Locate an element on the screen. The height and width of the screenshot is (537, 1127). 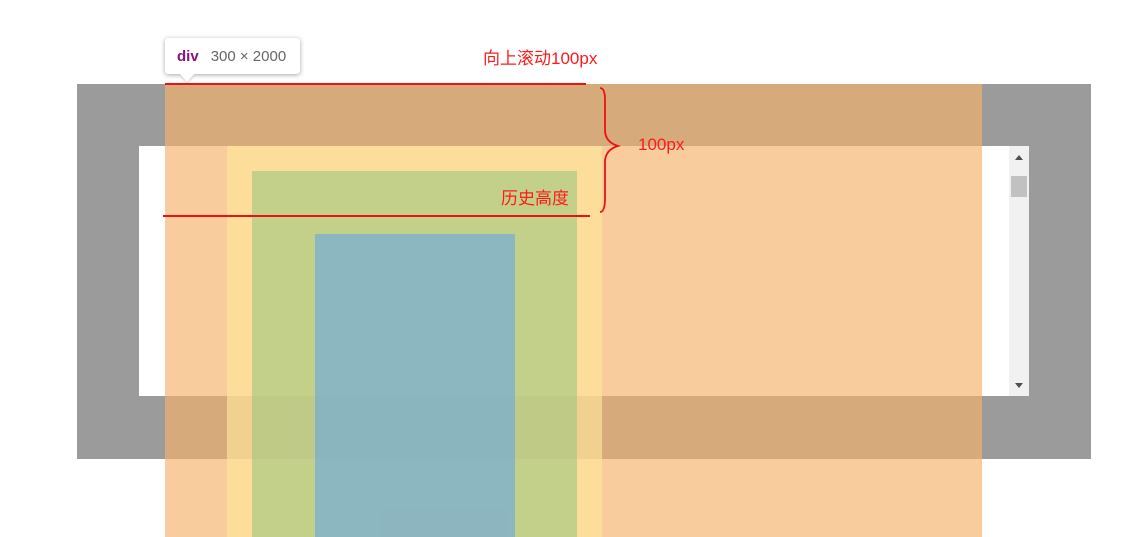
annotation-scroll-up: 向上滚动100px is located at coordinates (540, 58).